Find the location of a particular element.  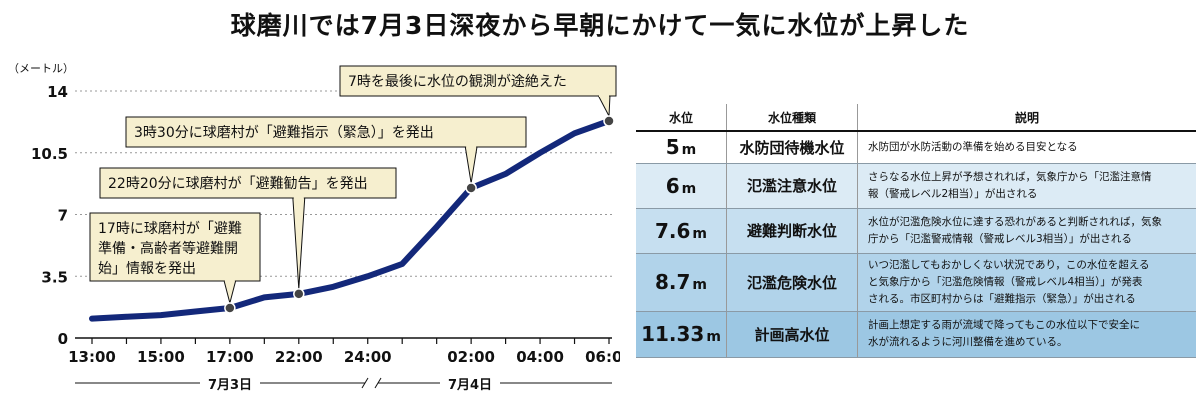

level-value: 11.33 is located at coordinates (673, 334).